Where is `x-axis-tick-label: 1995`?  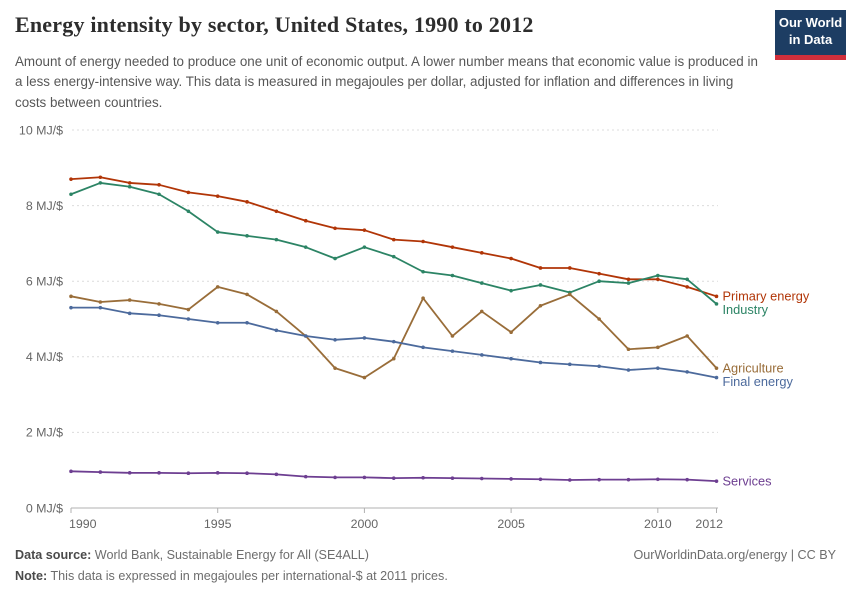 x-axis-tick-label: 1995 is located at coordinates (218, 524).